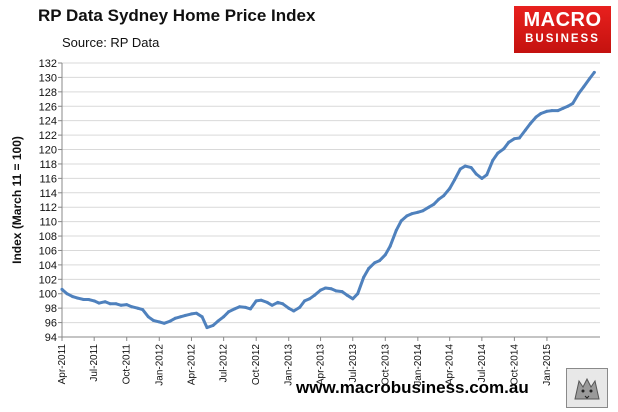 Image resolution: width=618 pixels, height=412 pixels. Describe the element at coordinates (48, 136) in the screenshot. I see `y-tick-label: 122` at that location.